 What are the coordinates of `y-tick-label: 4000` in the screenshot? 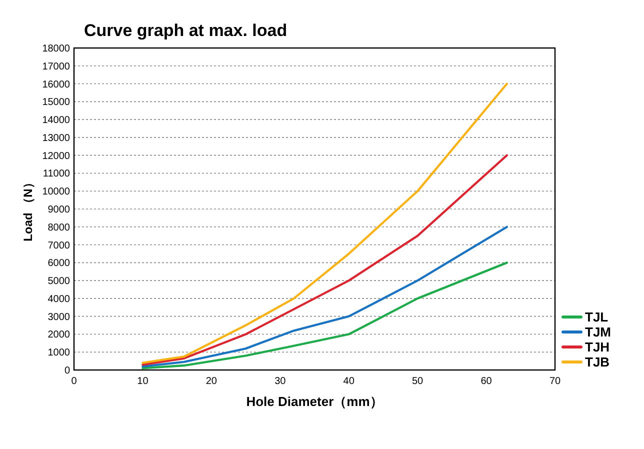 It's located at (59, 299).